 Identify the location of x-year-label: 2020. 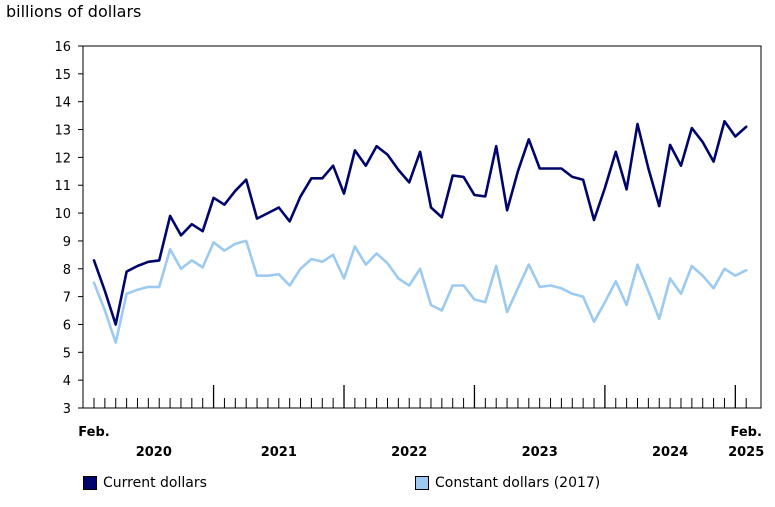
(154, 452).